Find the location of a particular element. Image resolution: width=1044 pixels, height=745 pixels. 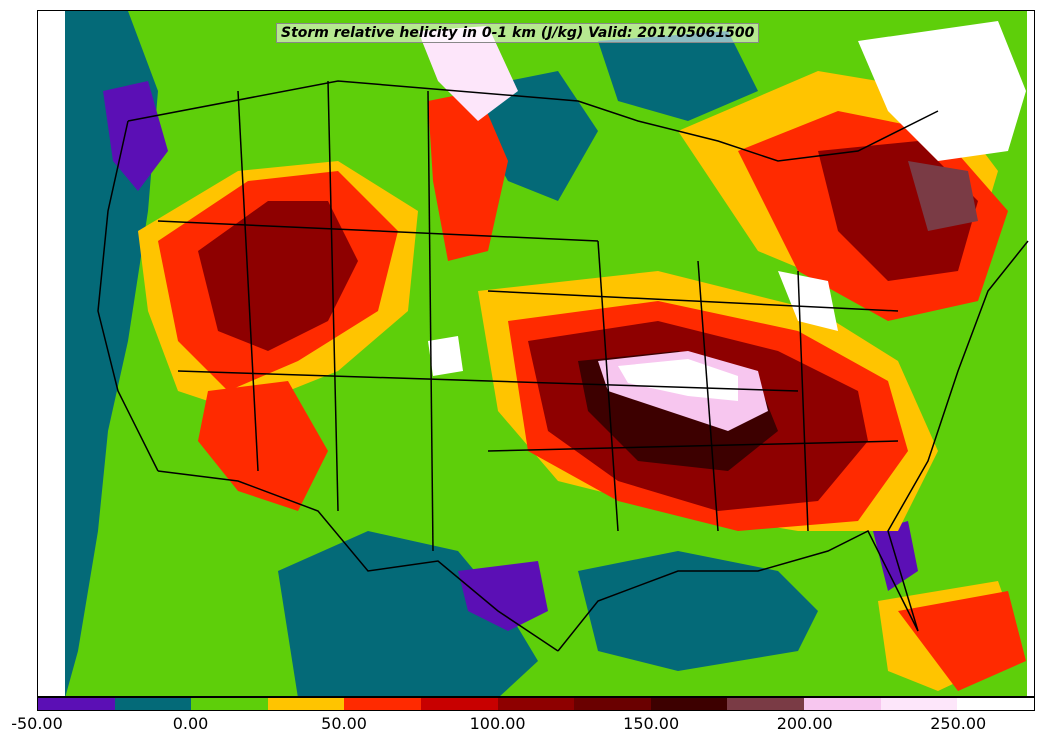

pacific-coast is located at coordinates (128, 296).